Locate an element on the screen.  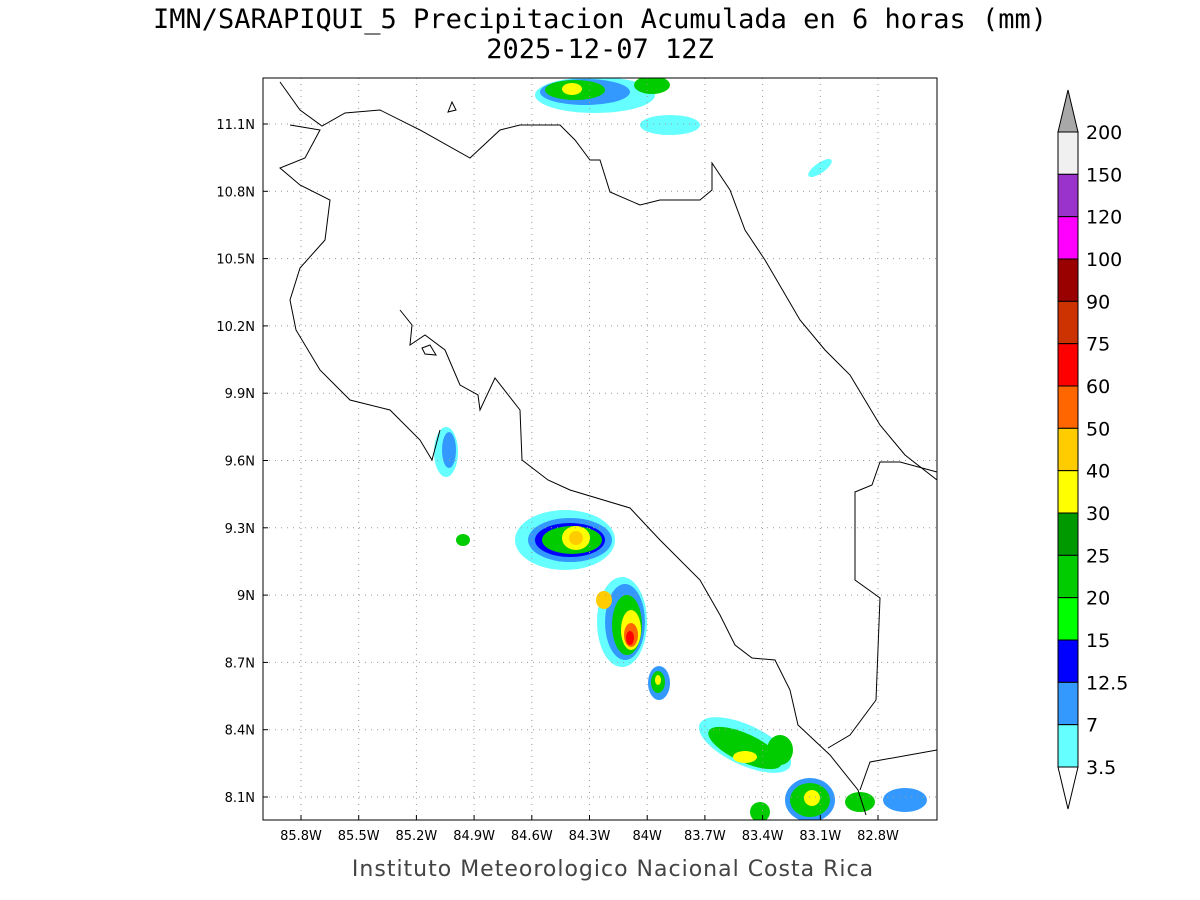
colorbar-label: 25 is located at coordinates (1098, 556).